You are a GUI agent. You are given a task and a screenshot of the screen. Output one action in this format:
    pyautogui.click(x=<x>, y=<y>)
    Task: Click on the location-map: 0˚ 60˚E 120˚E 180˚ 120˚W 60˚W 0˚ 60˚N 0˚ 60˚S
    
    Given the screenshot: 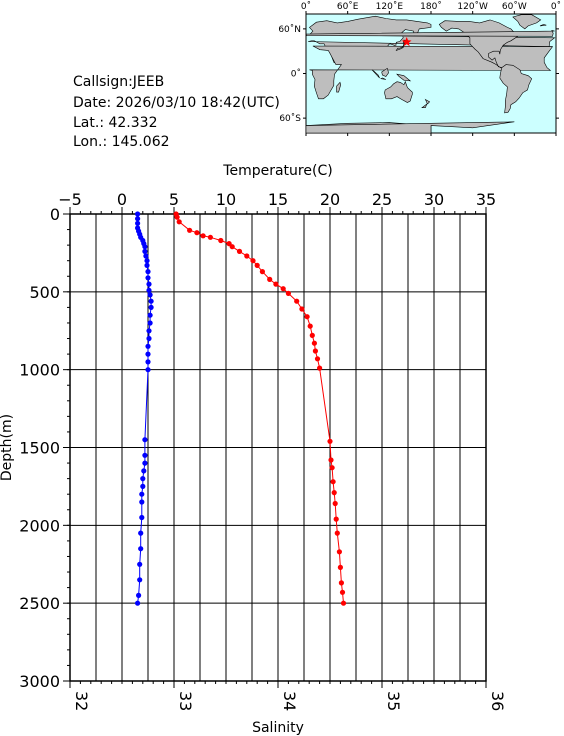 What is the action you would take?
    pyautogui.click(x=419, y=68)
    